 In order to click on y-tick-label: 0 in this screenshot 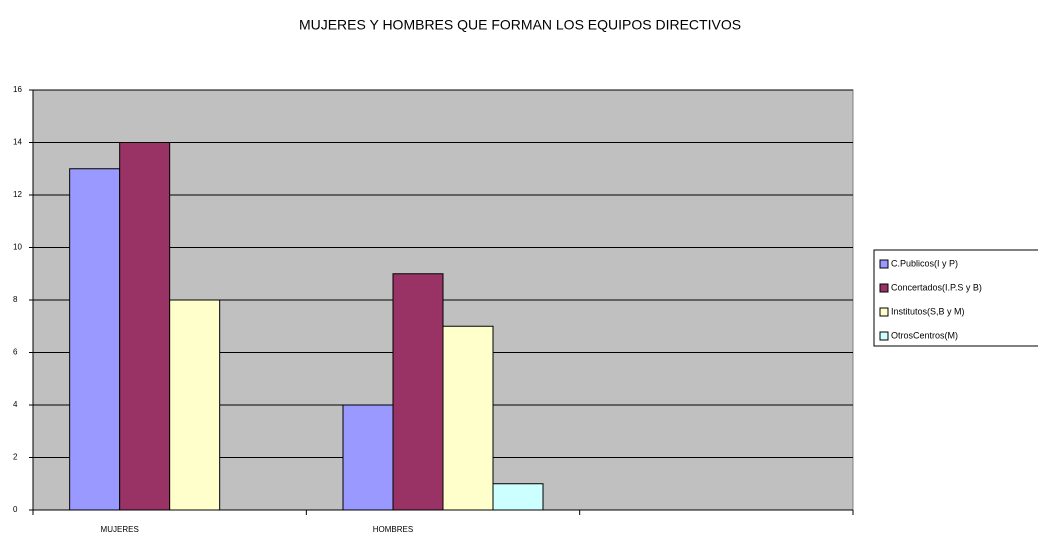, I will do `click(15, 509)`.